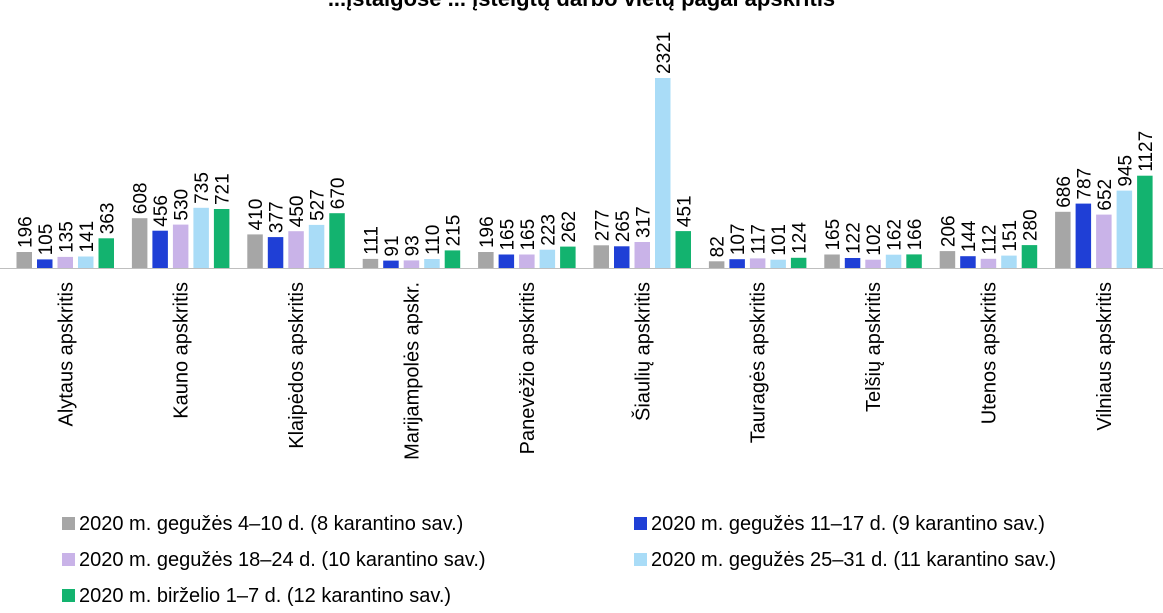 This screenshot has width=1163, height=613. Describe the element at coordinates (759, 362) in the screenshot. I see `category-tick-label: Tauragės apskritis` at that location.